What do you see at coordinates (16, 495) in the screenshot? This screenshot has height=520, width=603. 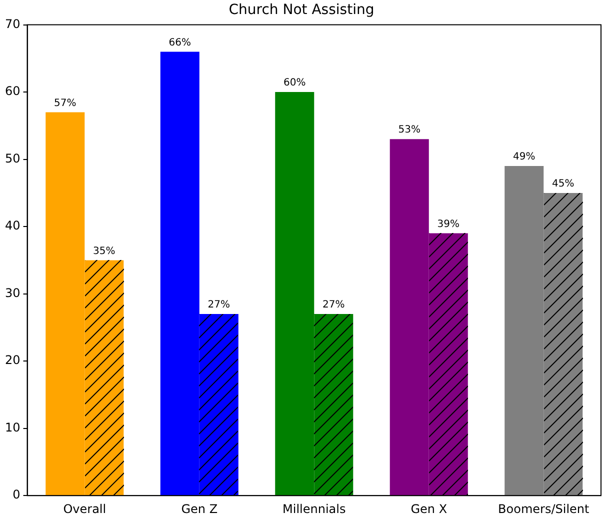 I see `y-tick-label: 0` at bounding box center [16, 495].